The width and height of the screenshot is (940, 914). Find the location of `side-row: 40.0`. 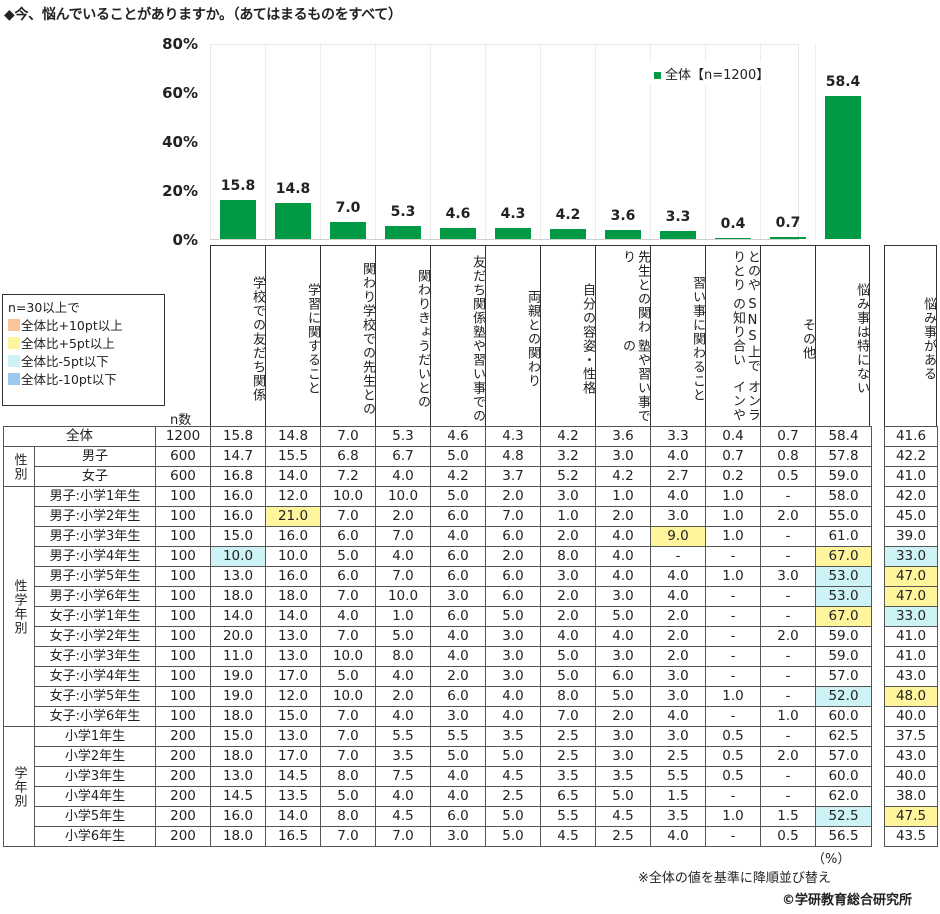

side-row: 40.0 is located at coordinates (911, 776).